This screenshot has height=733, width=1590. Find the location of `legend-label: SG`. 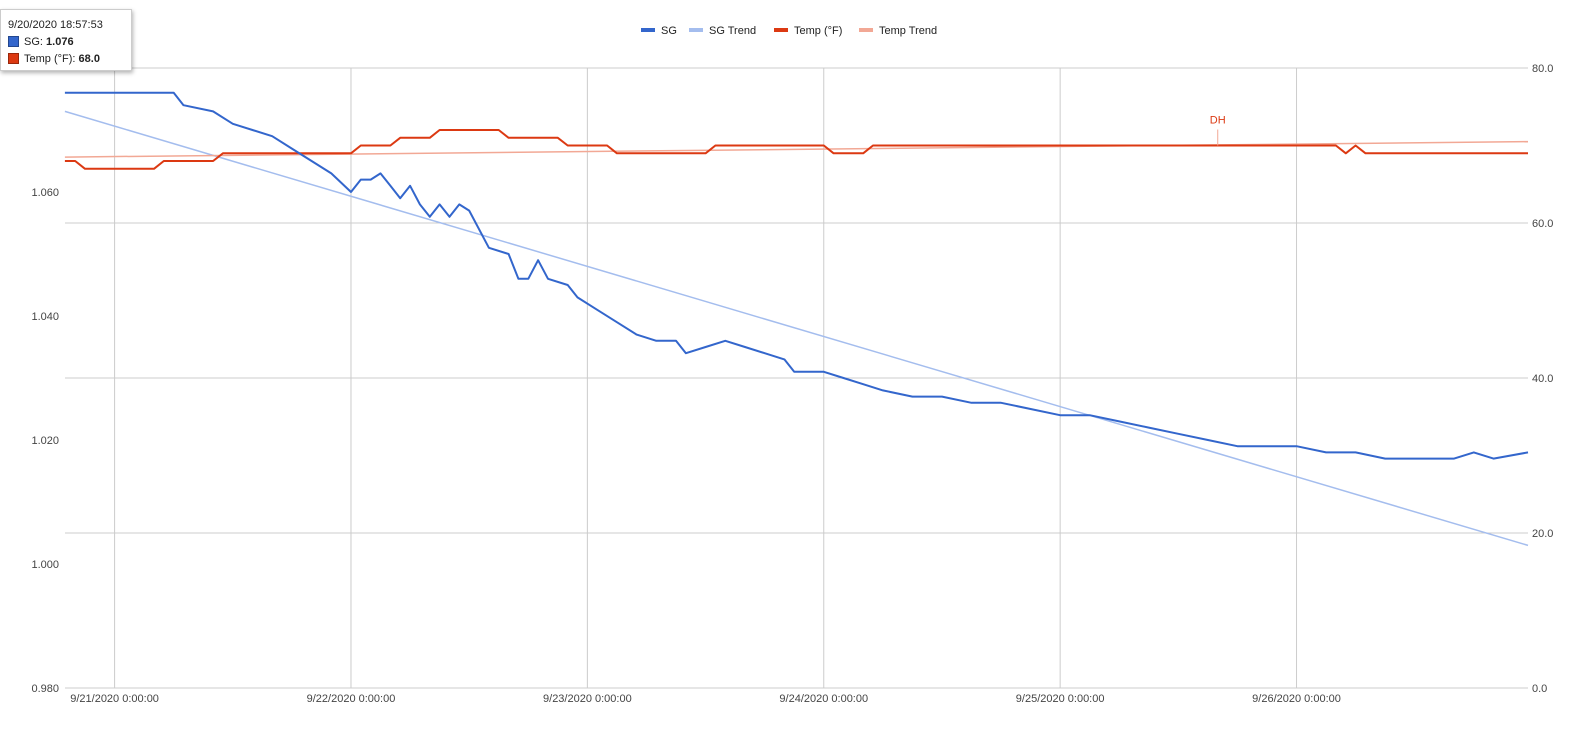

legend-label: SG is located at coordinates (669, 31).